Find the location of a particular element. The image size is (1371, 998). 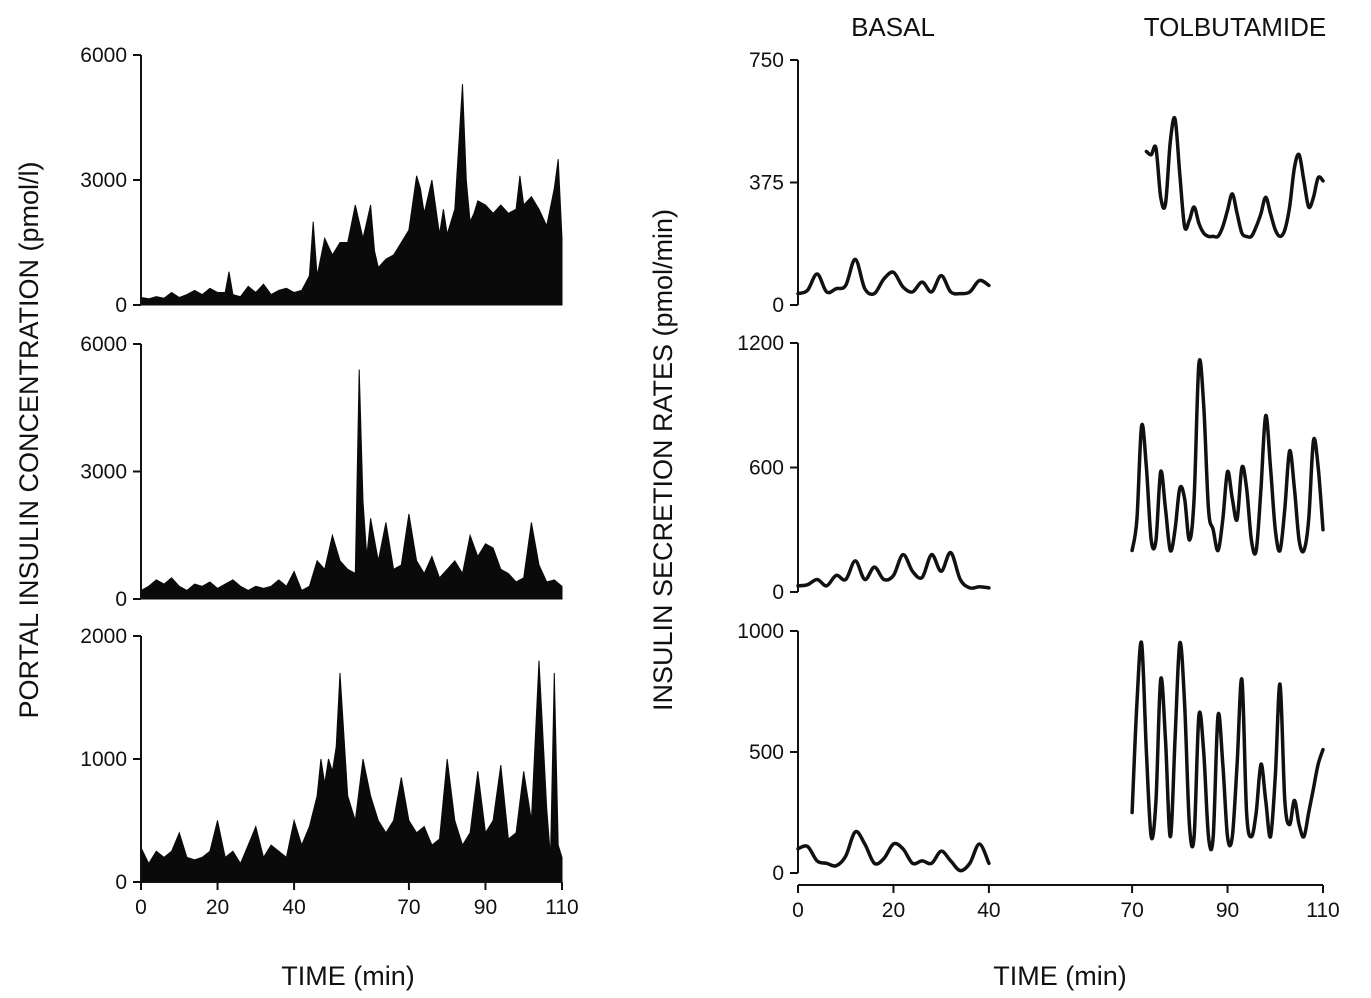

y-tick-label: 375 is located at coordinates (766, 183).